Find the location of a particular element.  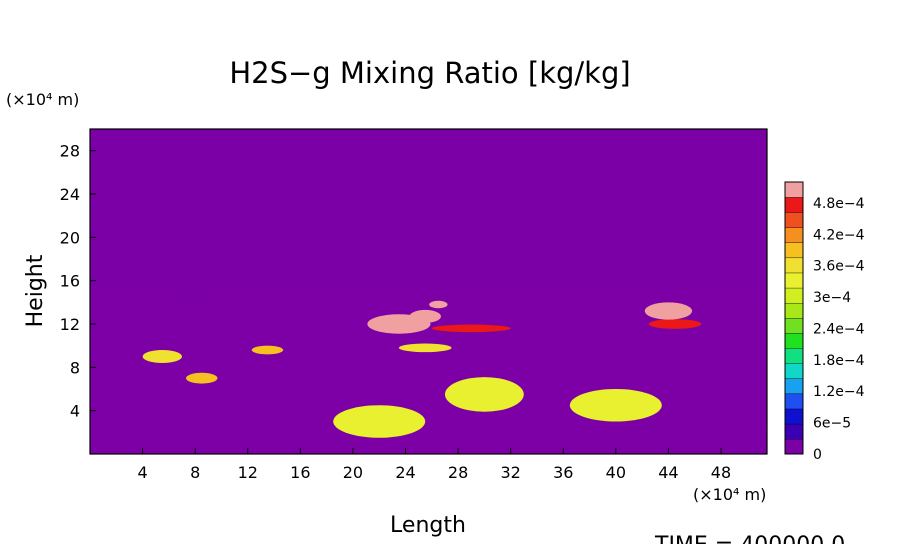

y-tick-label-4: 20 is located at coordinates (70, 237).